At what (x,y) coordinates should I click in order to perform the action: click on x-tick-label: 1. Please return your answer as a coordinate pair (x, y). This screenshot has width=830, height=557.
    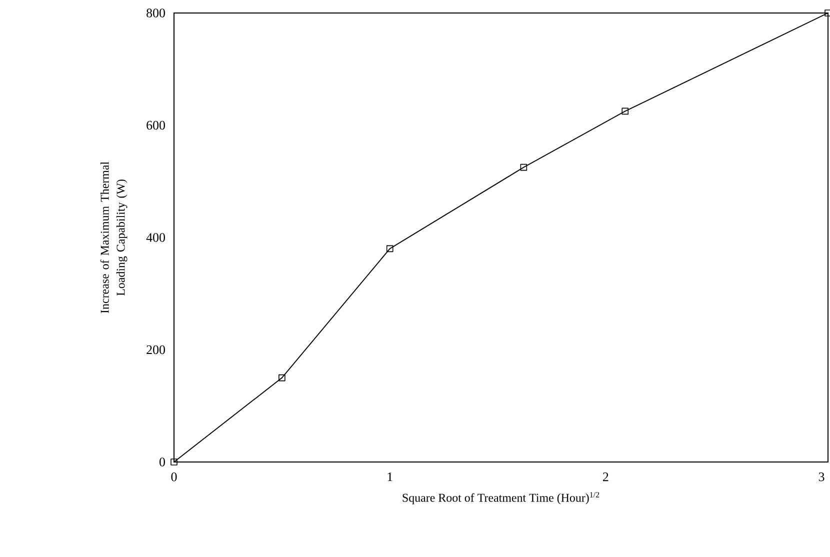
    Looking at the image, I should click on (390, 477).